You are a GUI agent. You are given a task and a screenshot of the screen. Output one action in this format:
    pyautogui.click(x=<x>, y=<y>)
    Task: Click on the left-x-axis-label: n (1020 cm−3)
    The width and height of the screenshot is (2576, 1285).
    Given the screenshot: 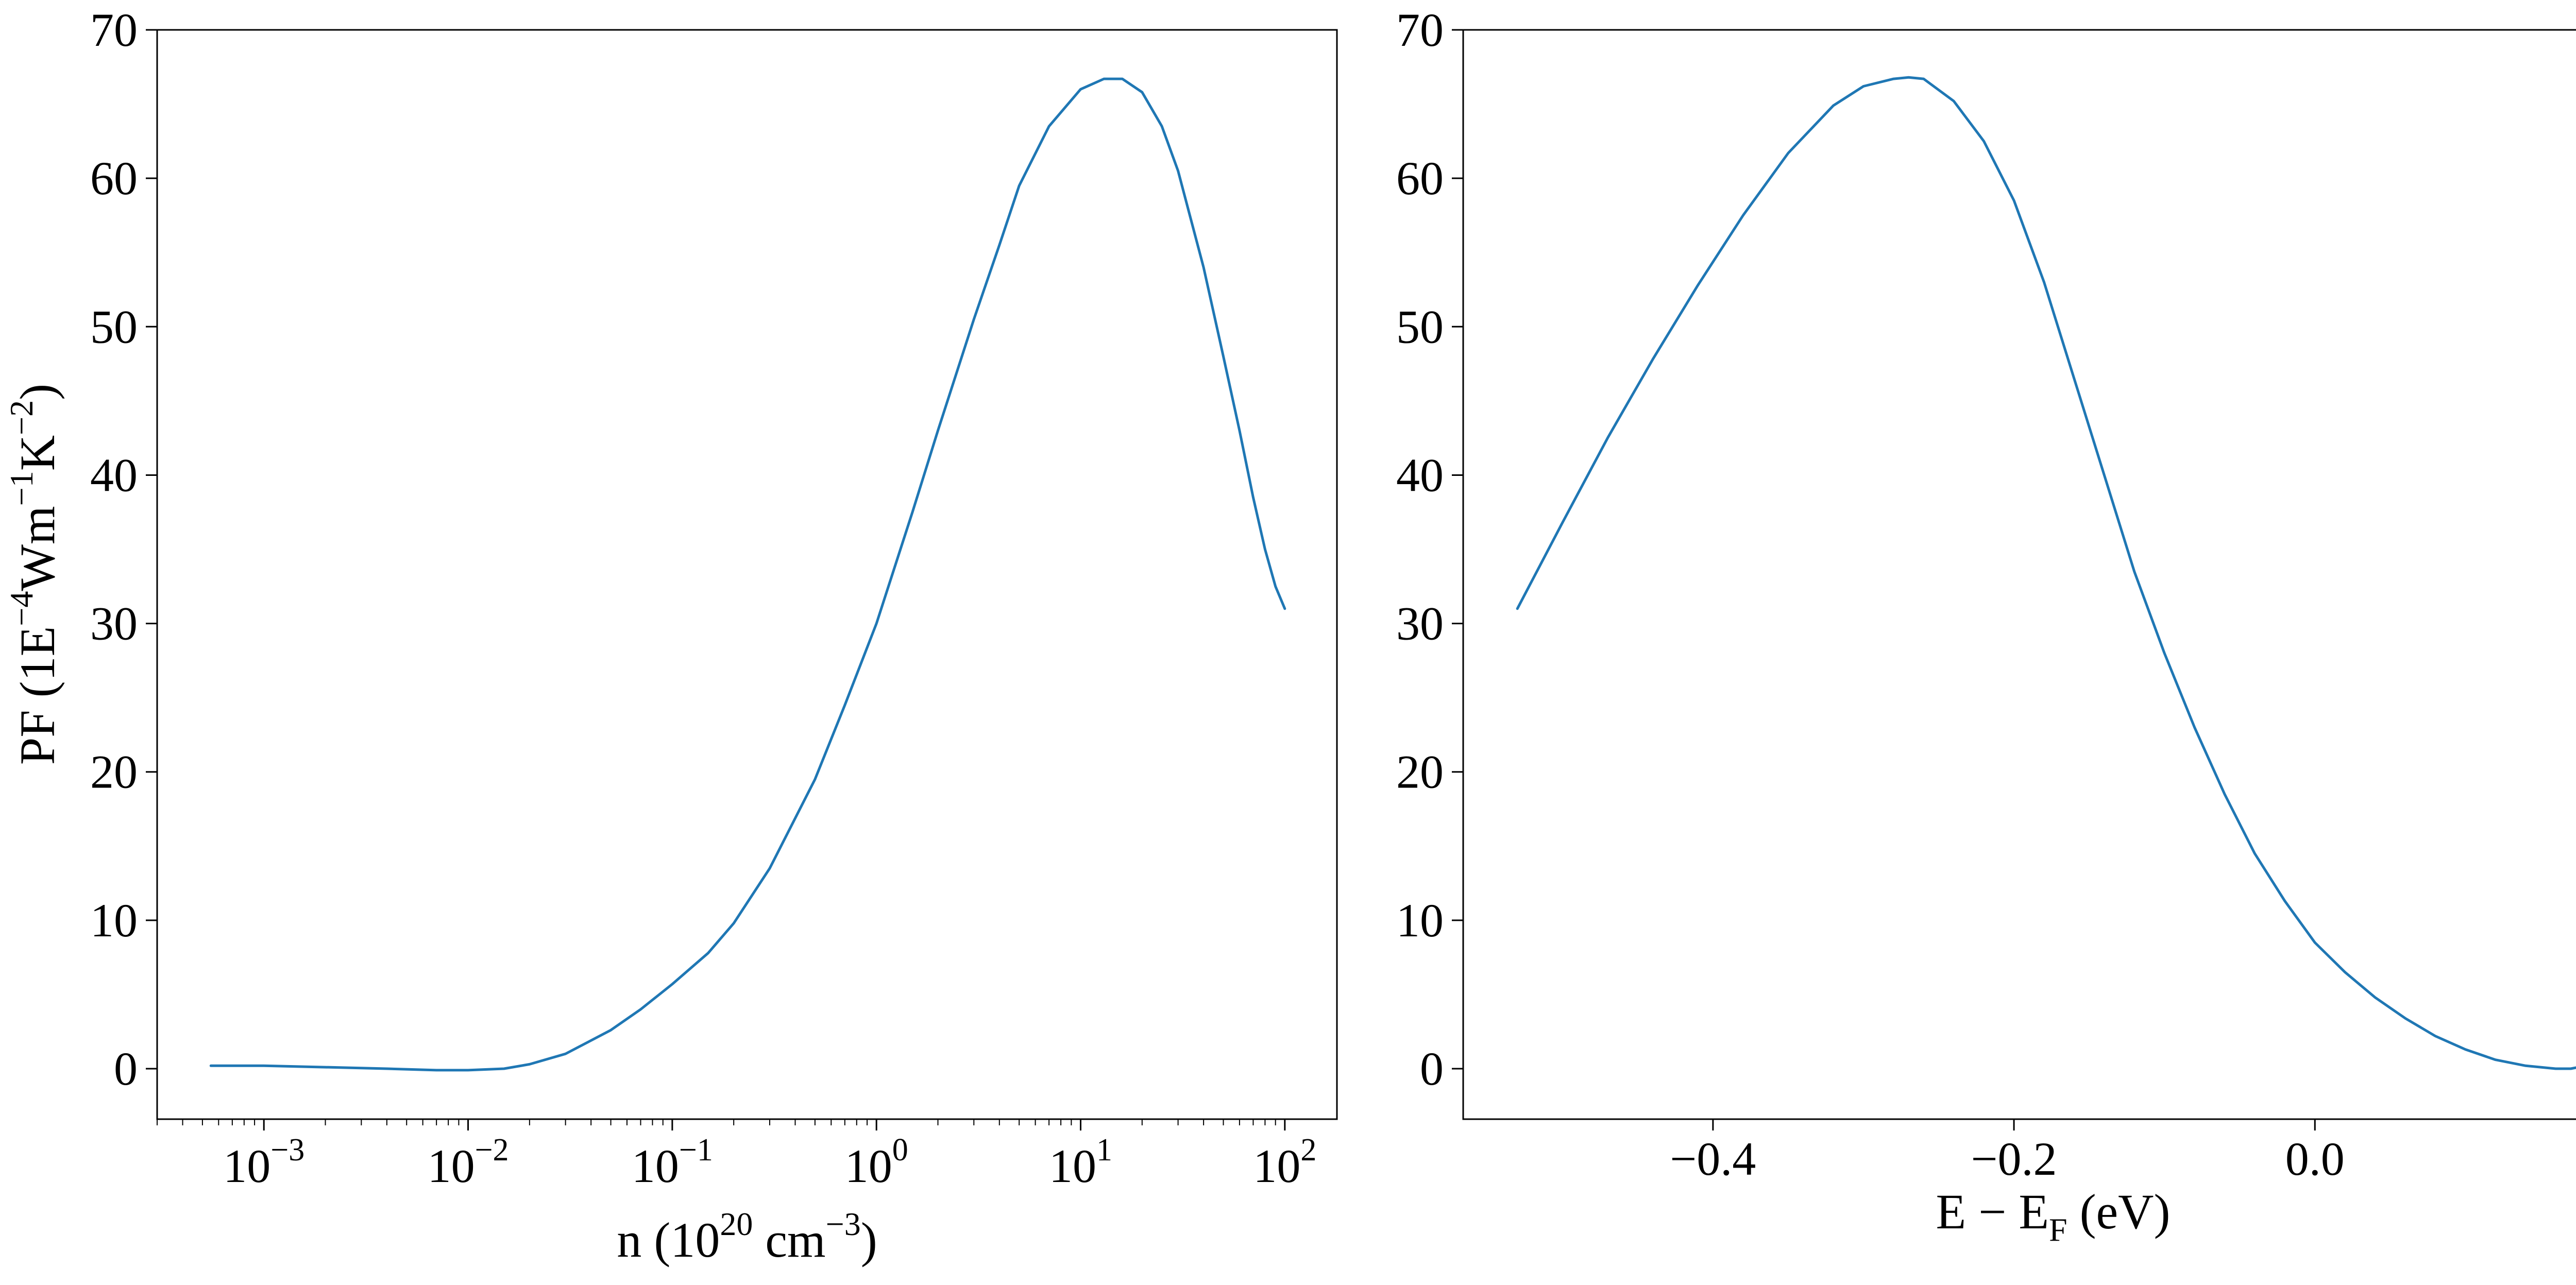 What is the action you would take?
    pyautogui.click(x=747, y=1236)
    